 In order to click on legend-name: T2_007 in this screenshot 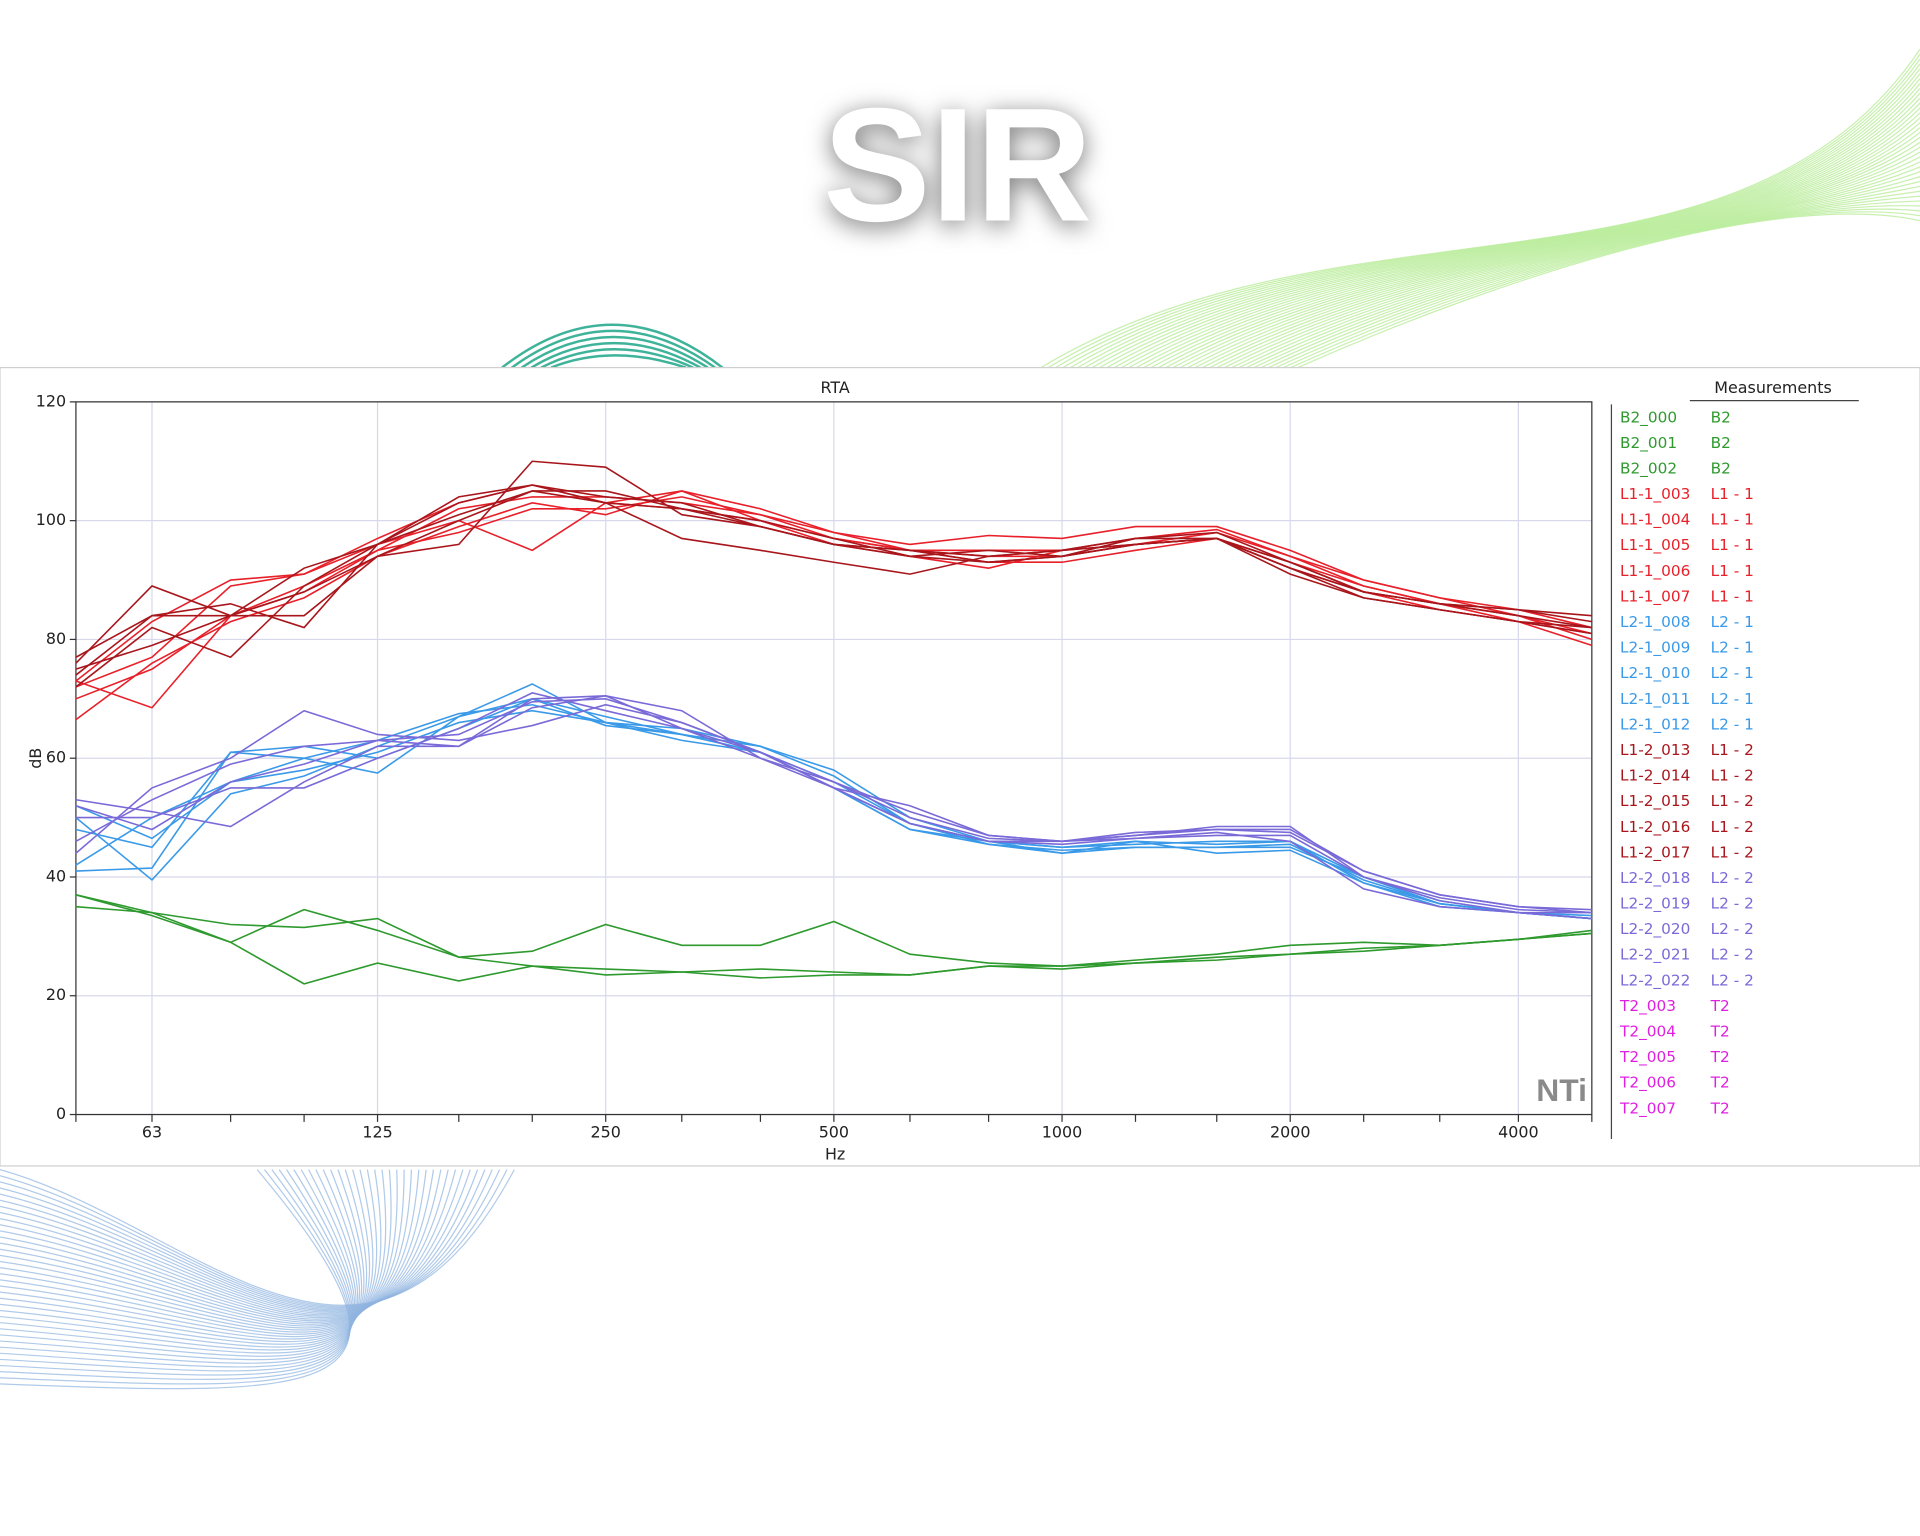, I will do `click(1647, 1108)`.